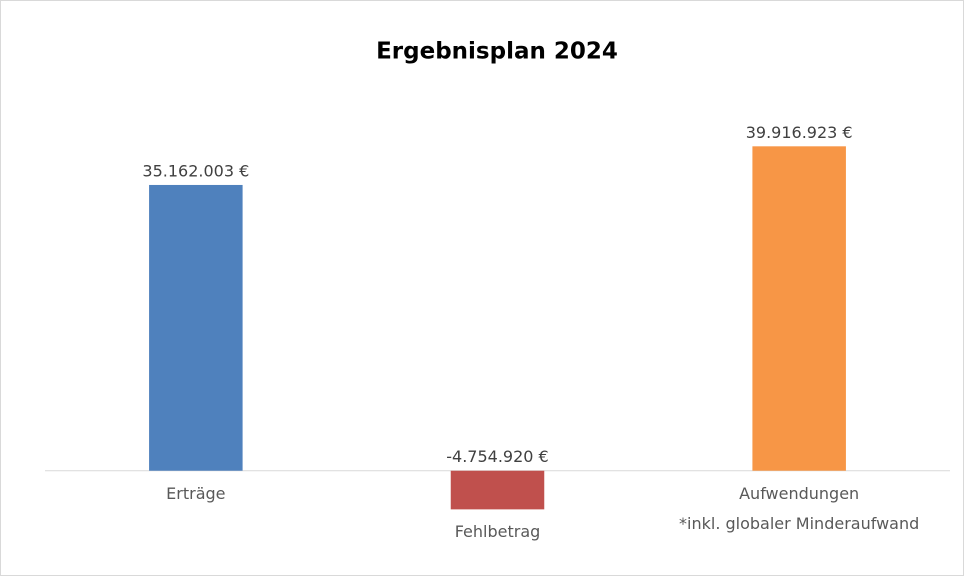 The image size is (965, 577). Describe the element at coordinates (196, 493) in the screenshot. I see `x-tick-label: Erträge` at that location.